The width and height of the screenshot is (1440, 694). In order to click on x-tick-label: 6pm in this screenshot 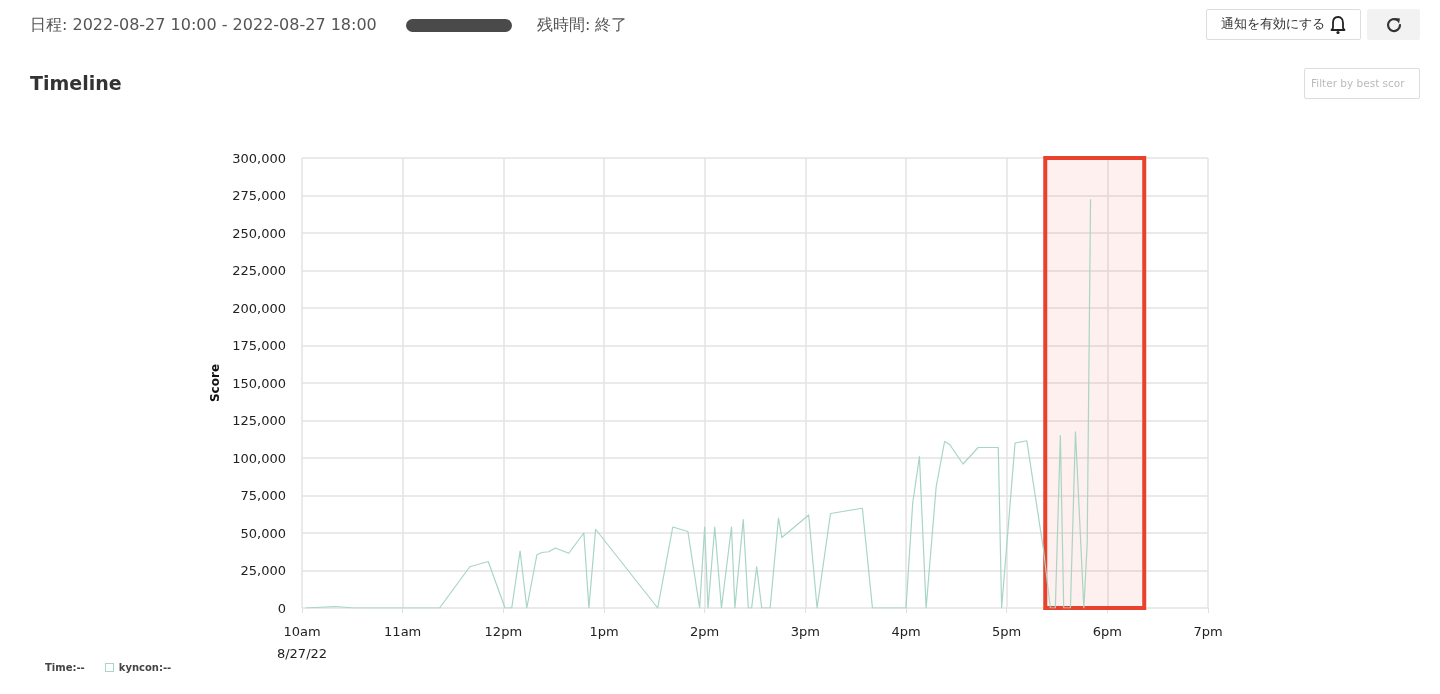, I will do `click(1107, 631)`.